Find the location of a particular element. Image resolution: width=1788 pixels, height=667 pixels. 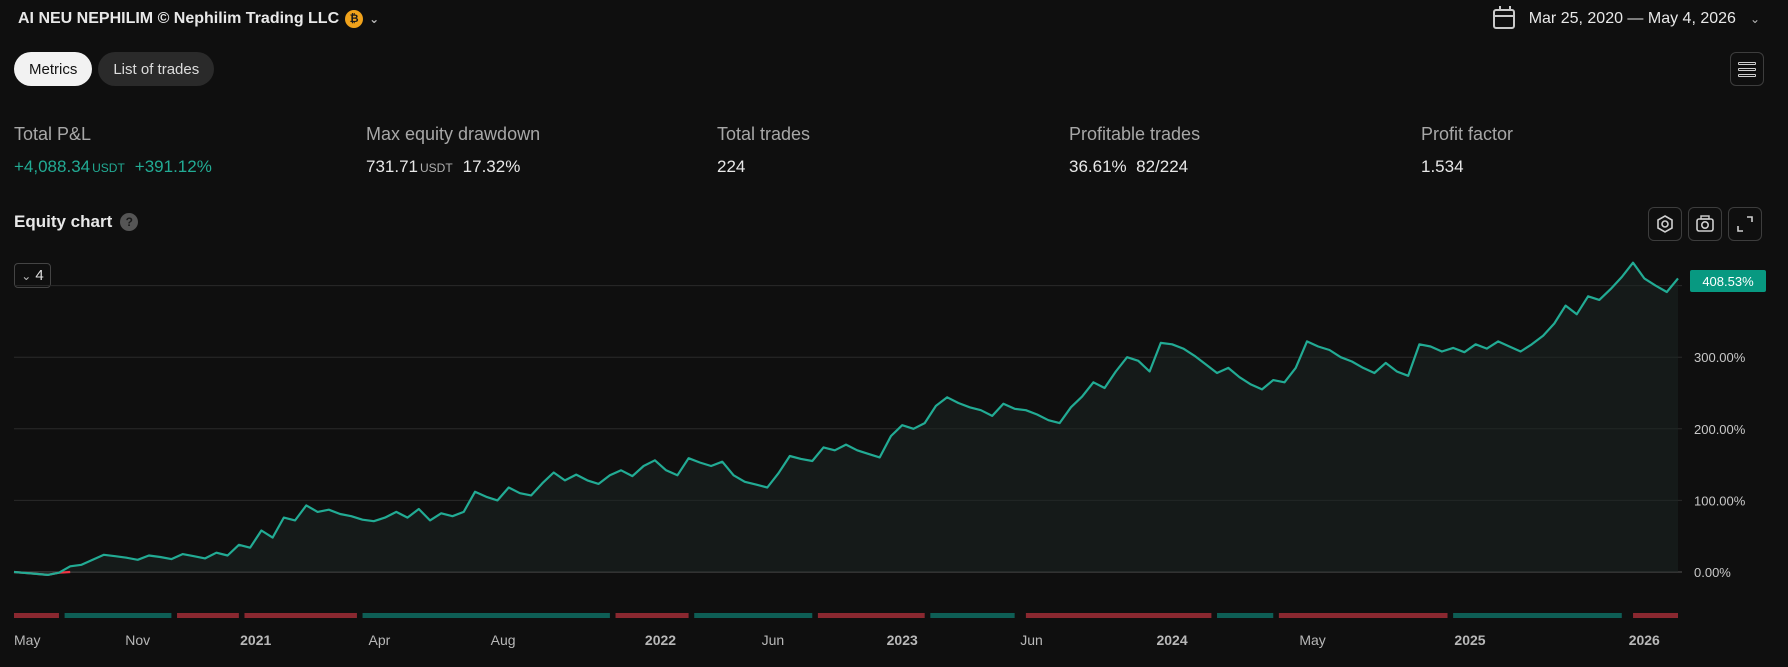

y-tick-label: 300.00% is located at coordinates (1720, 357).